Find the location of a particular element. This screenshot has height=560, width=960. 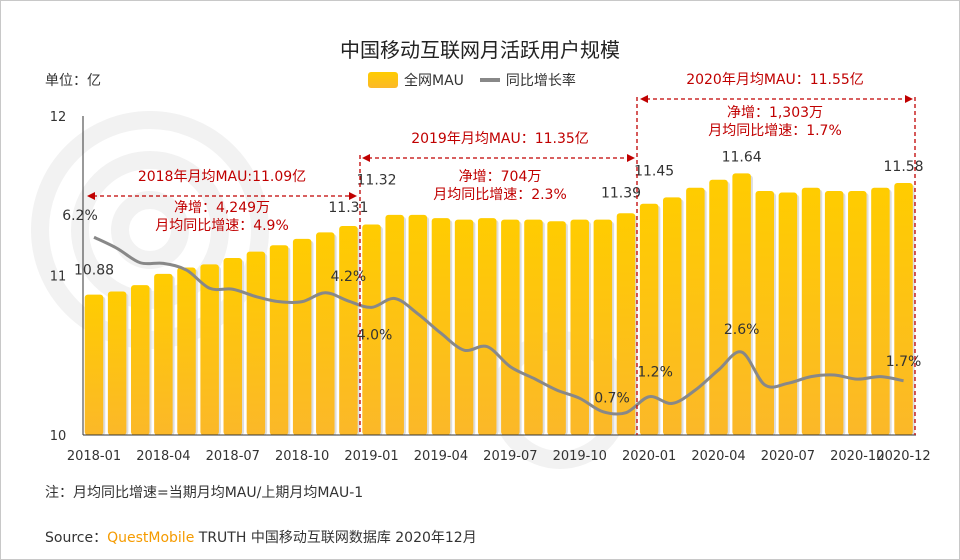

source-prefix: Source： is located at coordinates (76, 538).